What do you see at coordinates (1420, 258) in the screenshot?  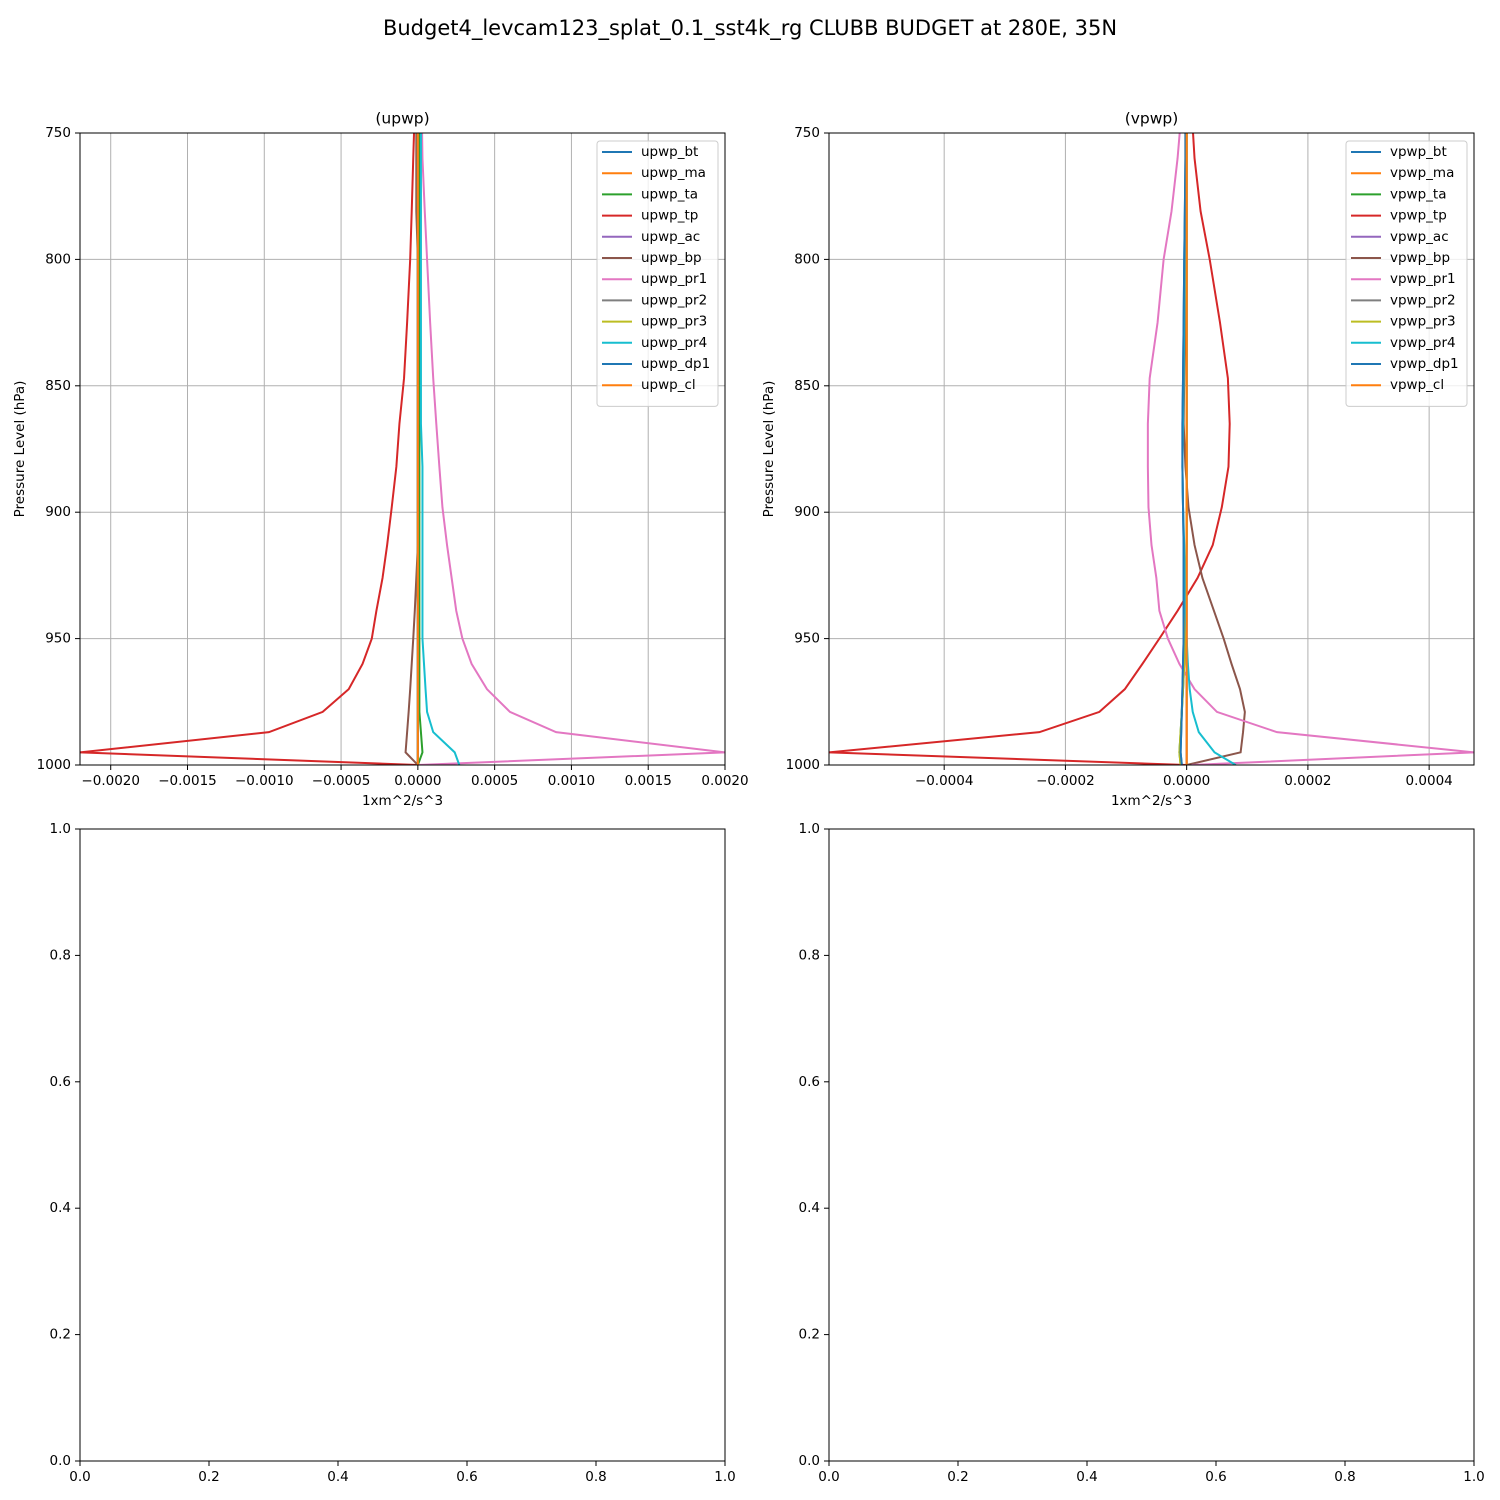 I see `legend-label: vpwp_bp` at bounding box center [1420, 258].